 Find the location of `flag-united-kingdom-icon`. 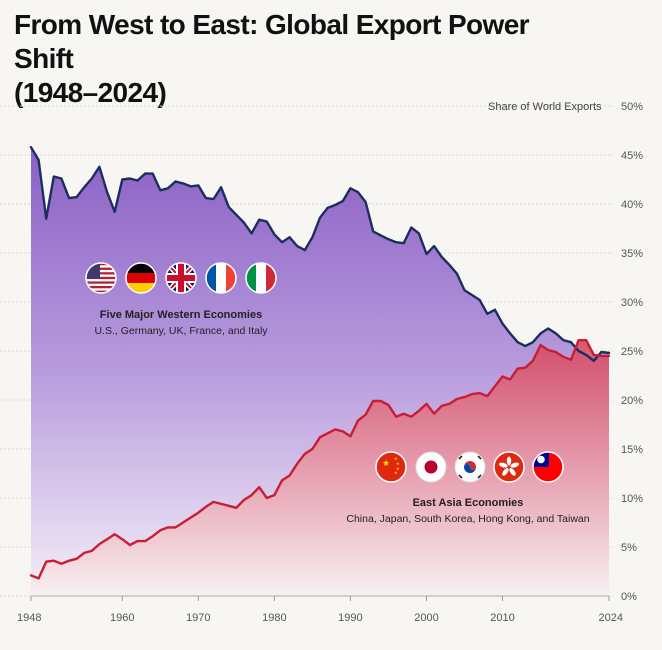

flag-united-kingdom-icon is located at coordinates (181, 278).